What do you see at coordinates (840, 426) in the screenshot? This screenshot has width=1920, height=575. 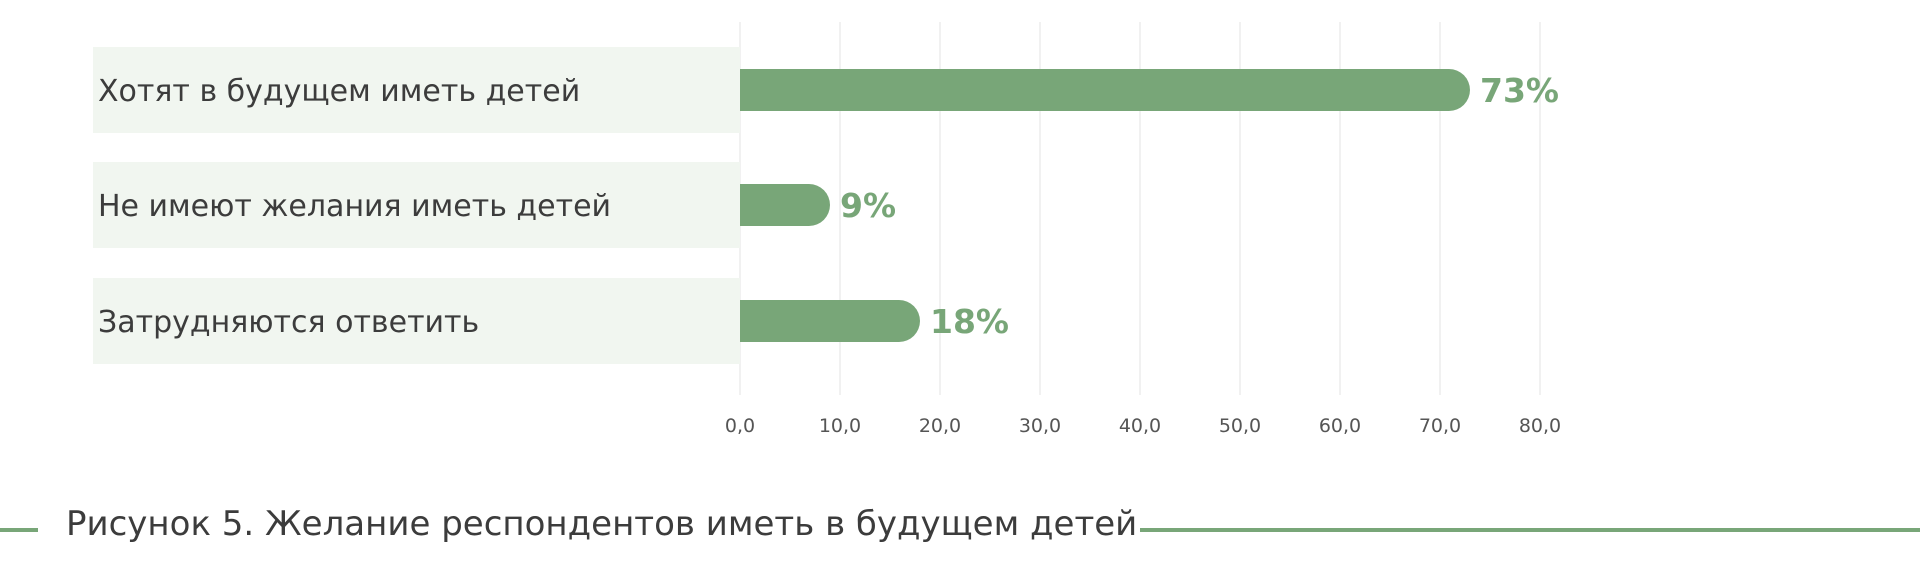 I see `x-tick-label: 10,0` at bounding box center [840, 426].